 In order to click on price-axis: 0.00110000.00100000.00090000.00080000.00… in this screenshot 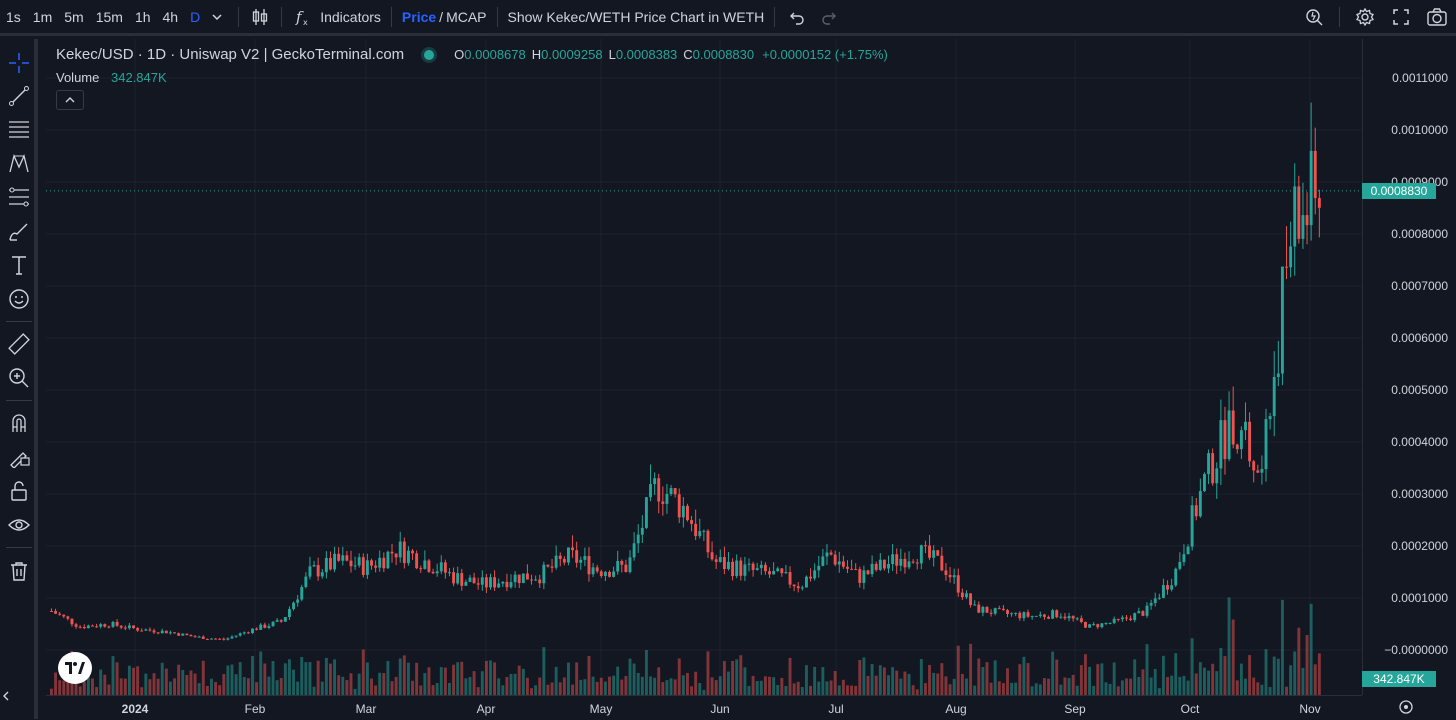, I will do `click(1409, 367)`.